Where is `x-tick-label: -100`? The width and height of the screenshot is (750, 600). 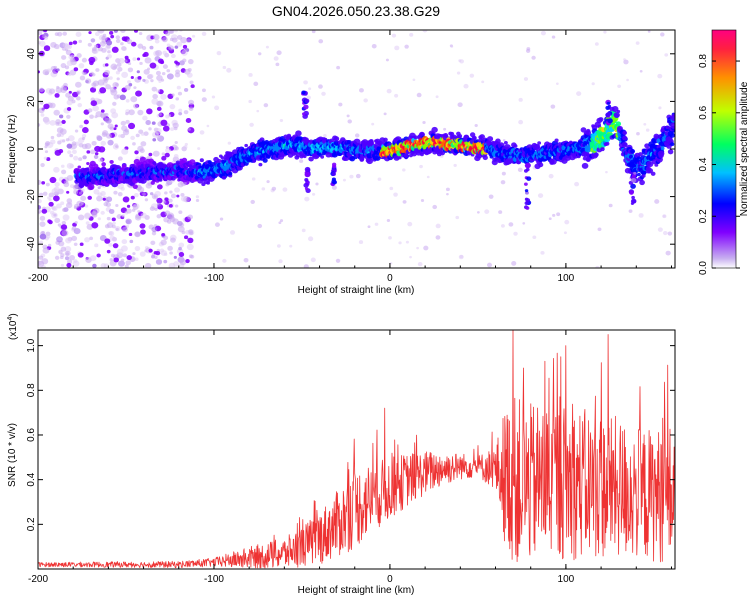
x-tick-label: -100 is located at coordinates (214, 278).